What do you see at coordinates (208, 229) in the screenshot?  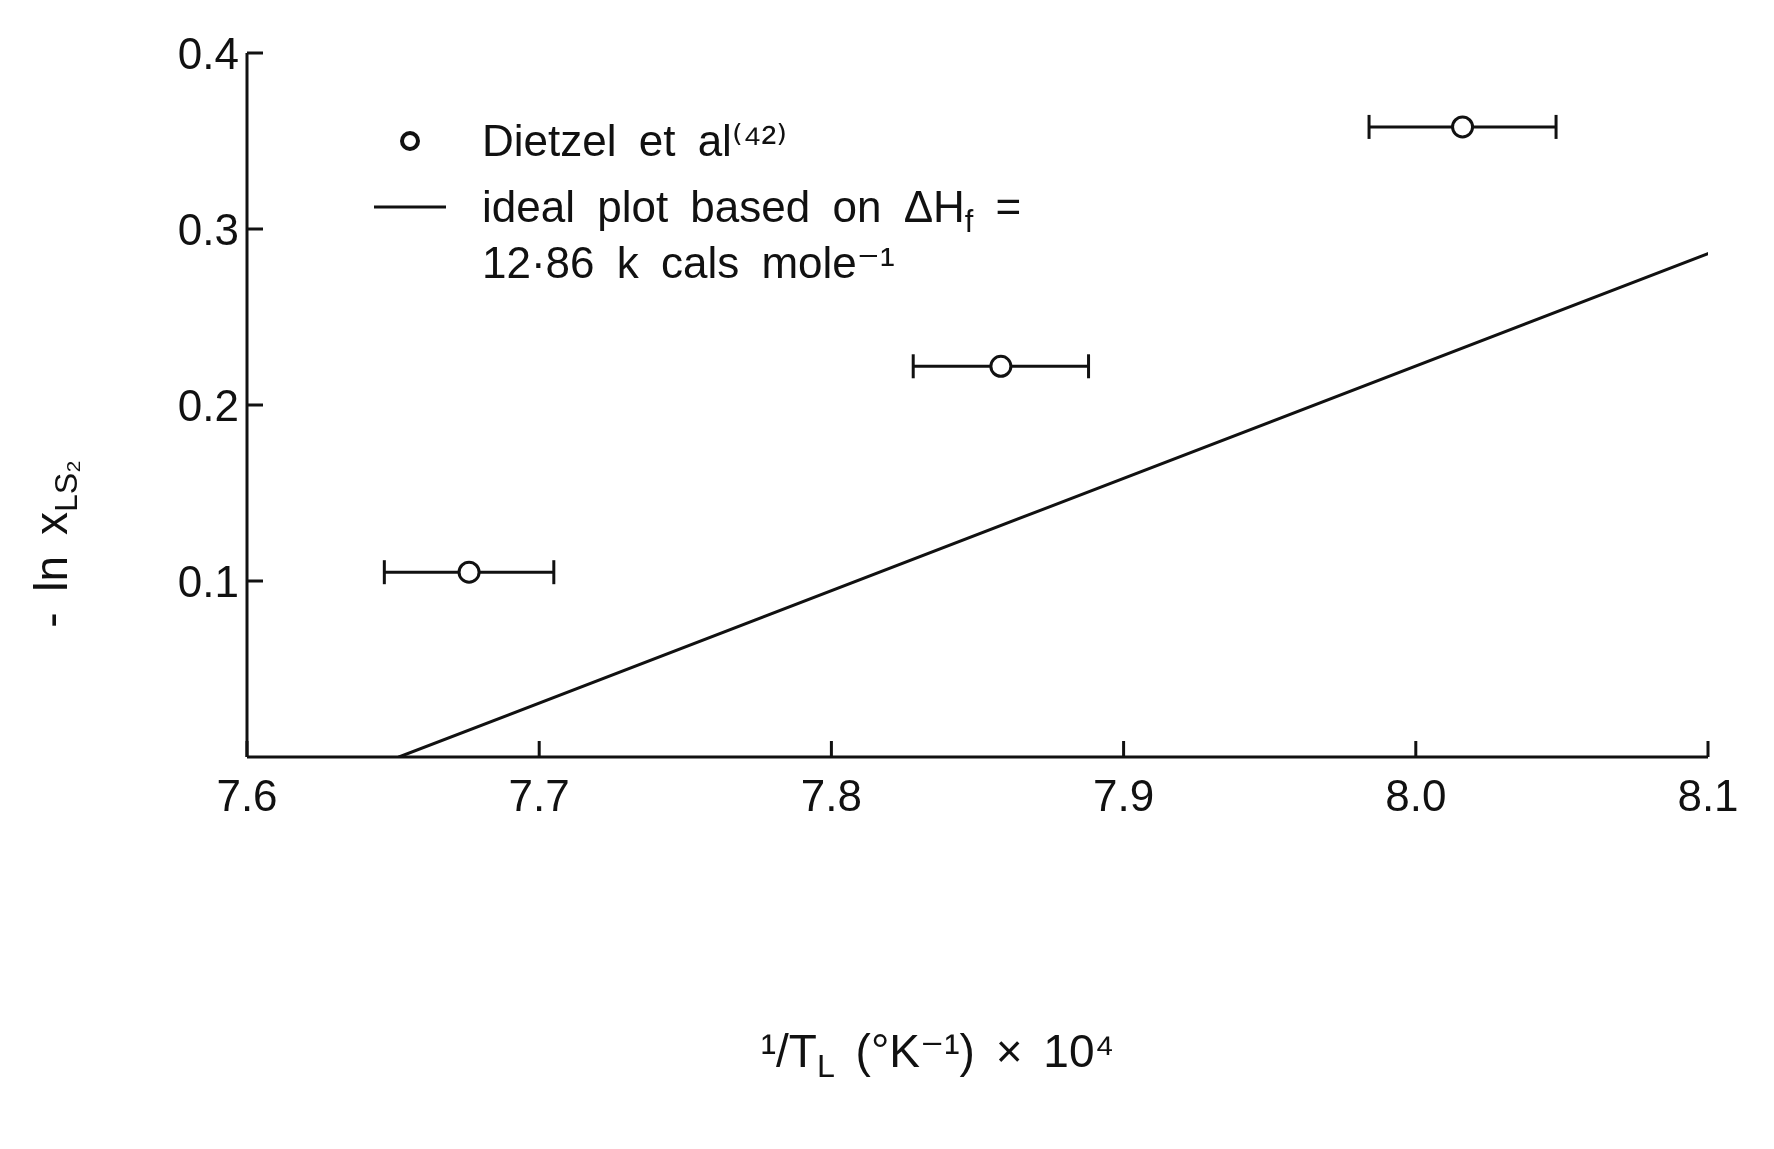 I see `y-tick-label: 0.3` at bounding box center [208, 229].